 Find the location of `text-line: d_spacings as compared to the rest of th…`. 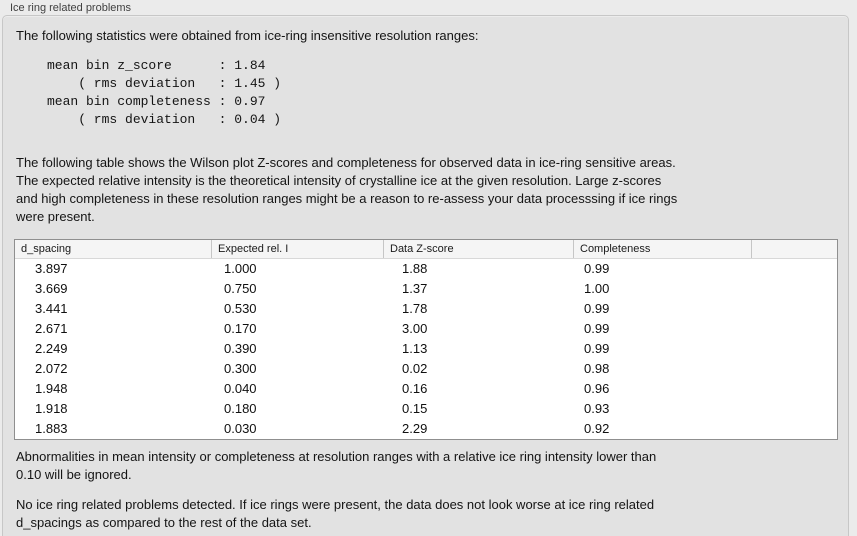

text-line: d_spacings as compared to the rest of th… is located at coordinates (164, 522).